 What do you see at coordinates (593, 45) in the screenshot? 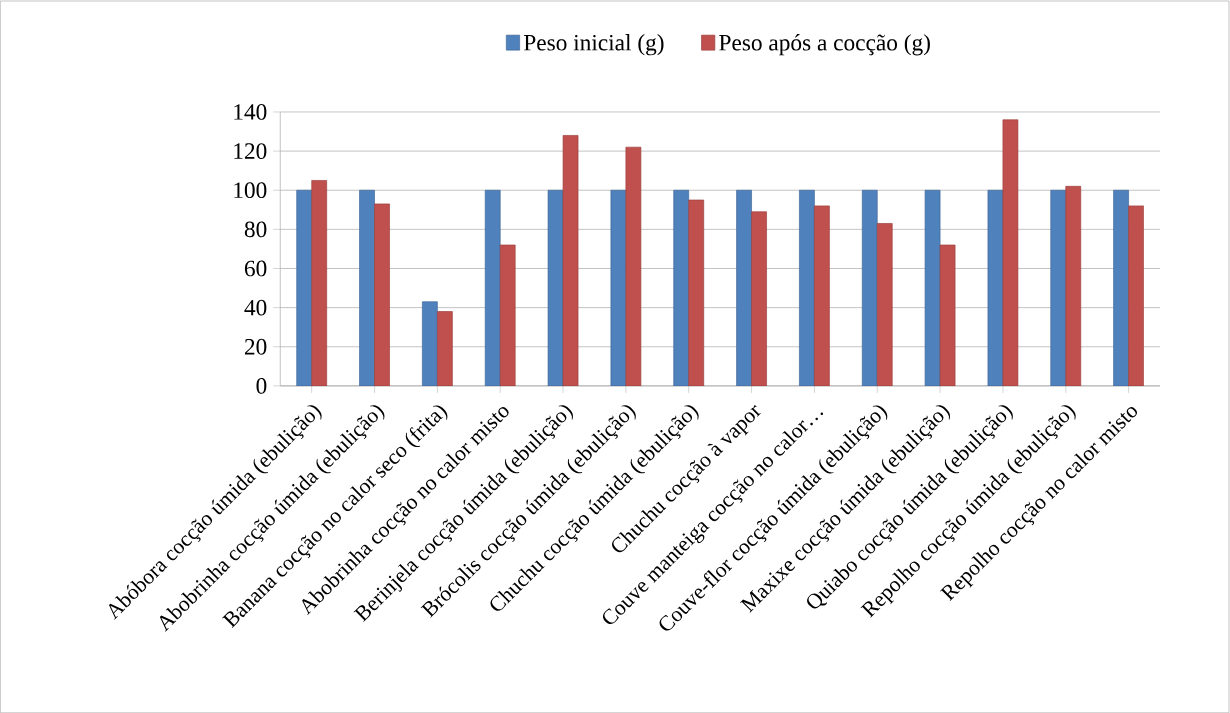
I see `legend-label: Peso inicial (g)` at bounding box center [593, 45].